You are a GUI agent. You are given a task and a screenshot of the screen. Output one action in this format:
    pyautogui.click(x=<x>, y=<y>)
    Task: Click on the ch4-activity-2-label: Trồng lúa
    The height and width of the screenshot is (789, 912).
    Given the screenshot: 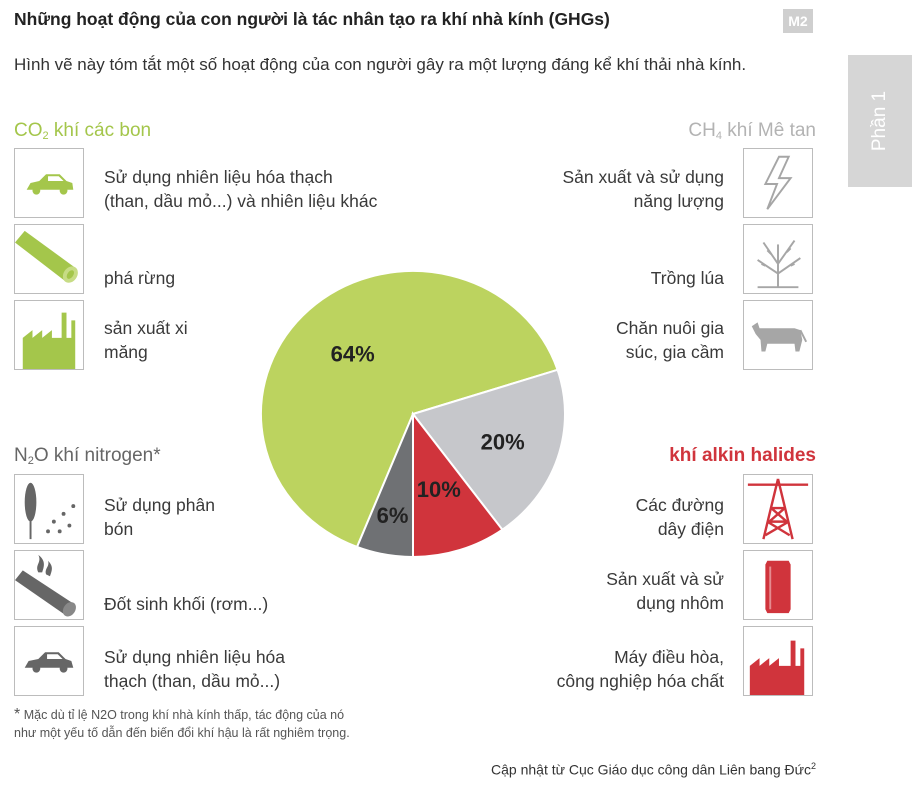 What is the action you would take?
    pyautogui.click(x=687, y=278)
    